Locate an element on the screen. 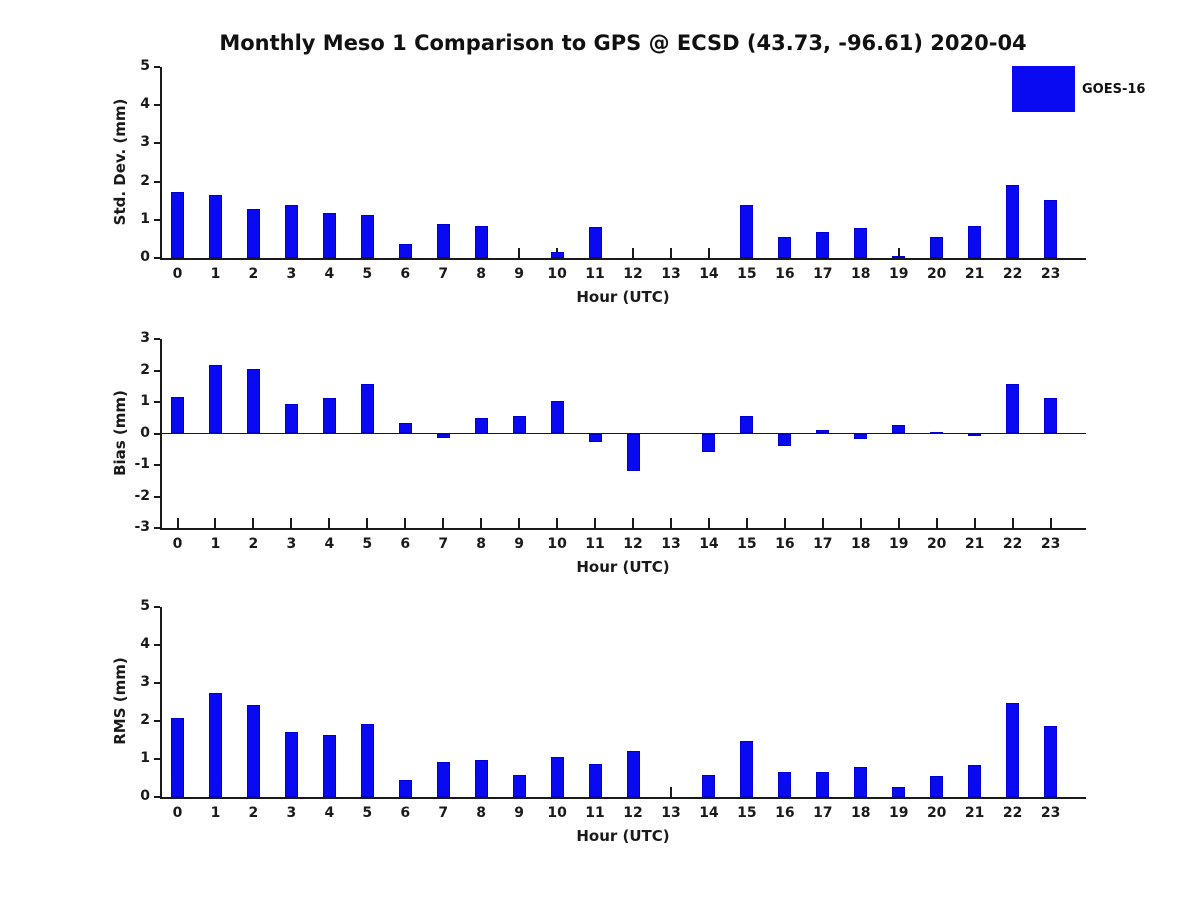 The width and height of the screenshot is (1200, 900). y-tick-label: 1 is located at coordinates (145, 401).